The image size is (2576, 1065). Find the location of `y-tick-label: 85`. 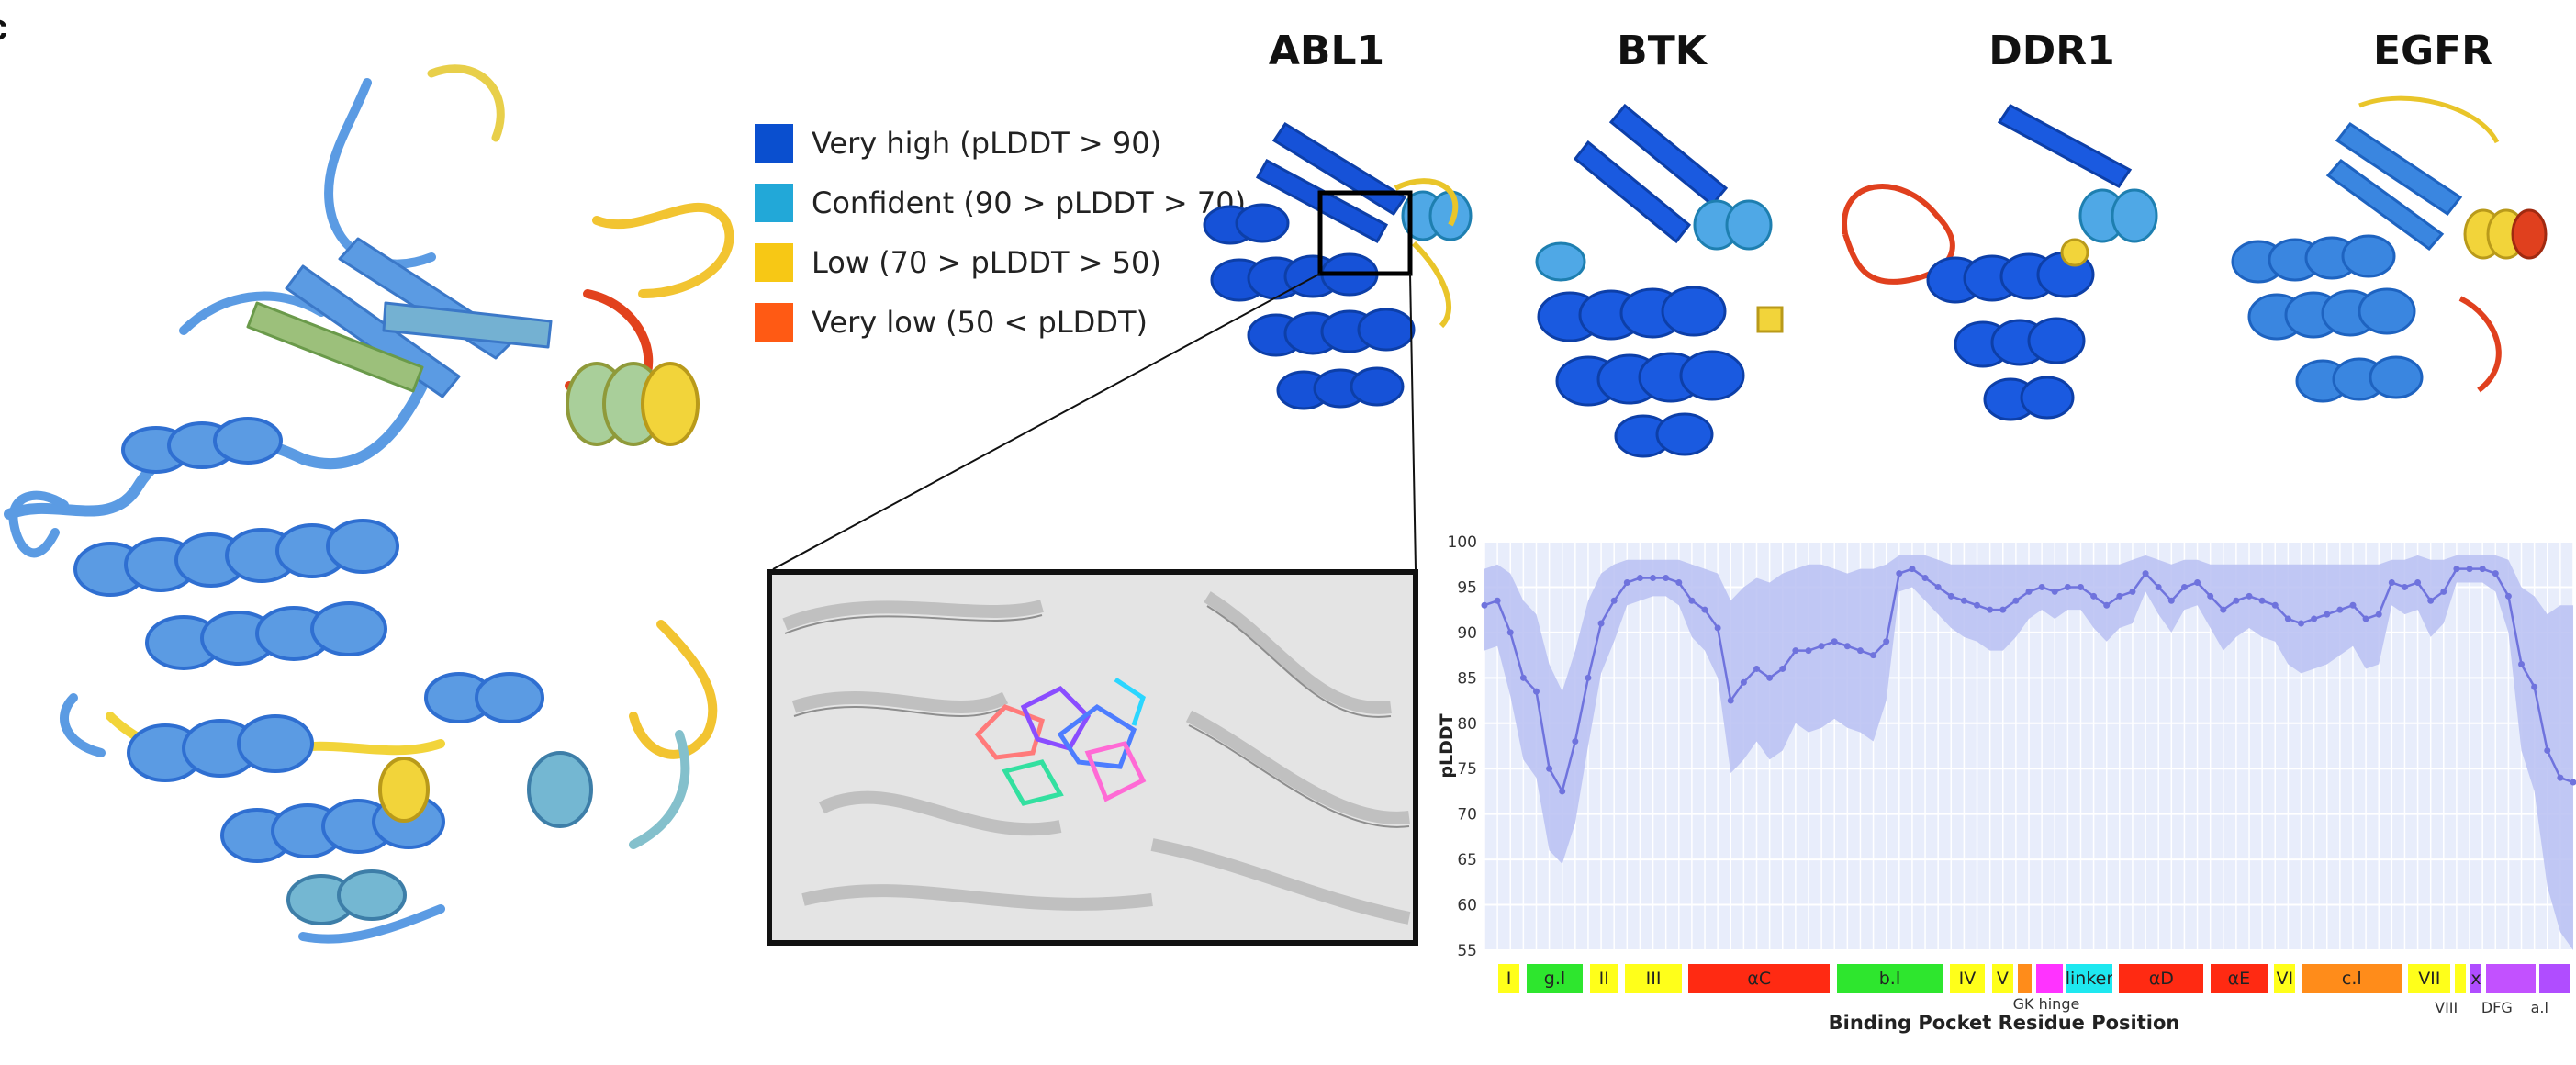

y-tick-label: 85 is located at coordinates (1467, 678).